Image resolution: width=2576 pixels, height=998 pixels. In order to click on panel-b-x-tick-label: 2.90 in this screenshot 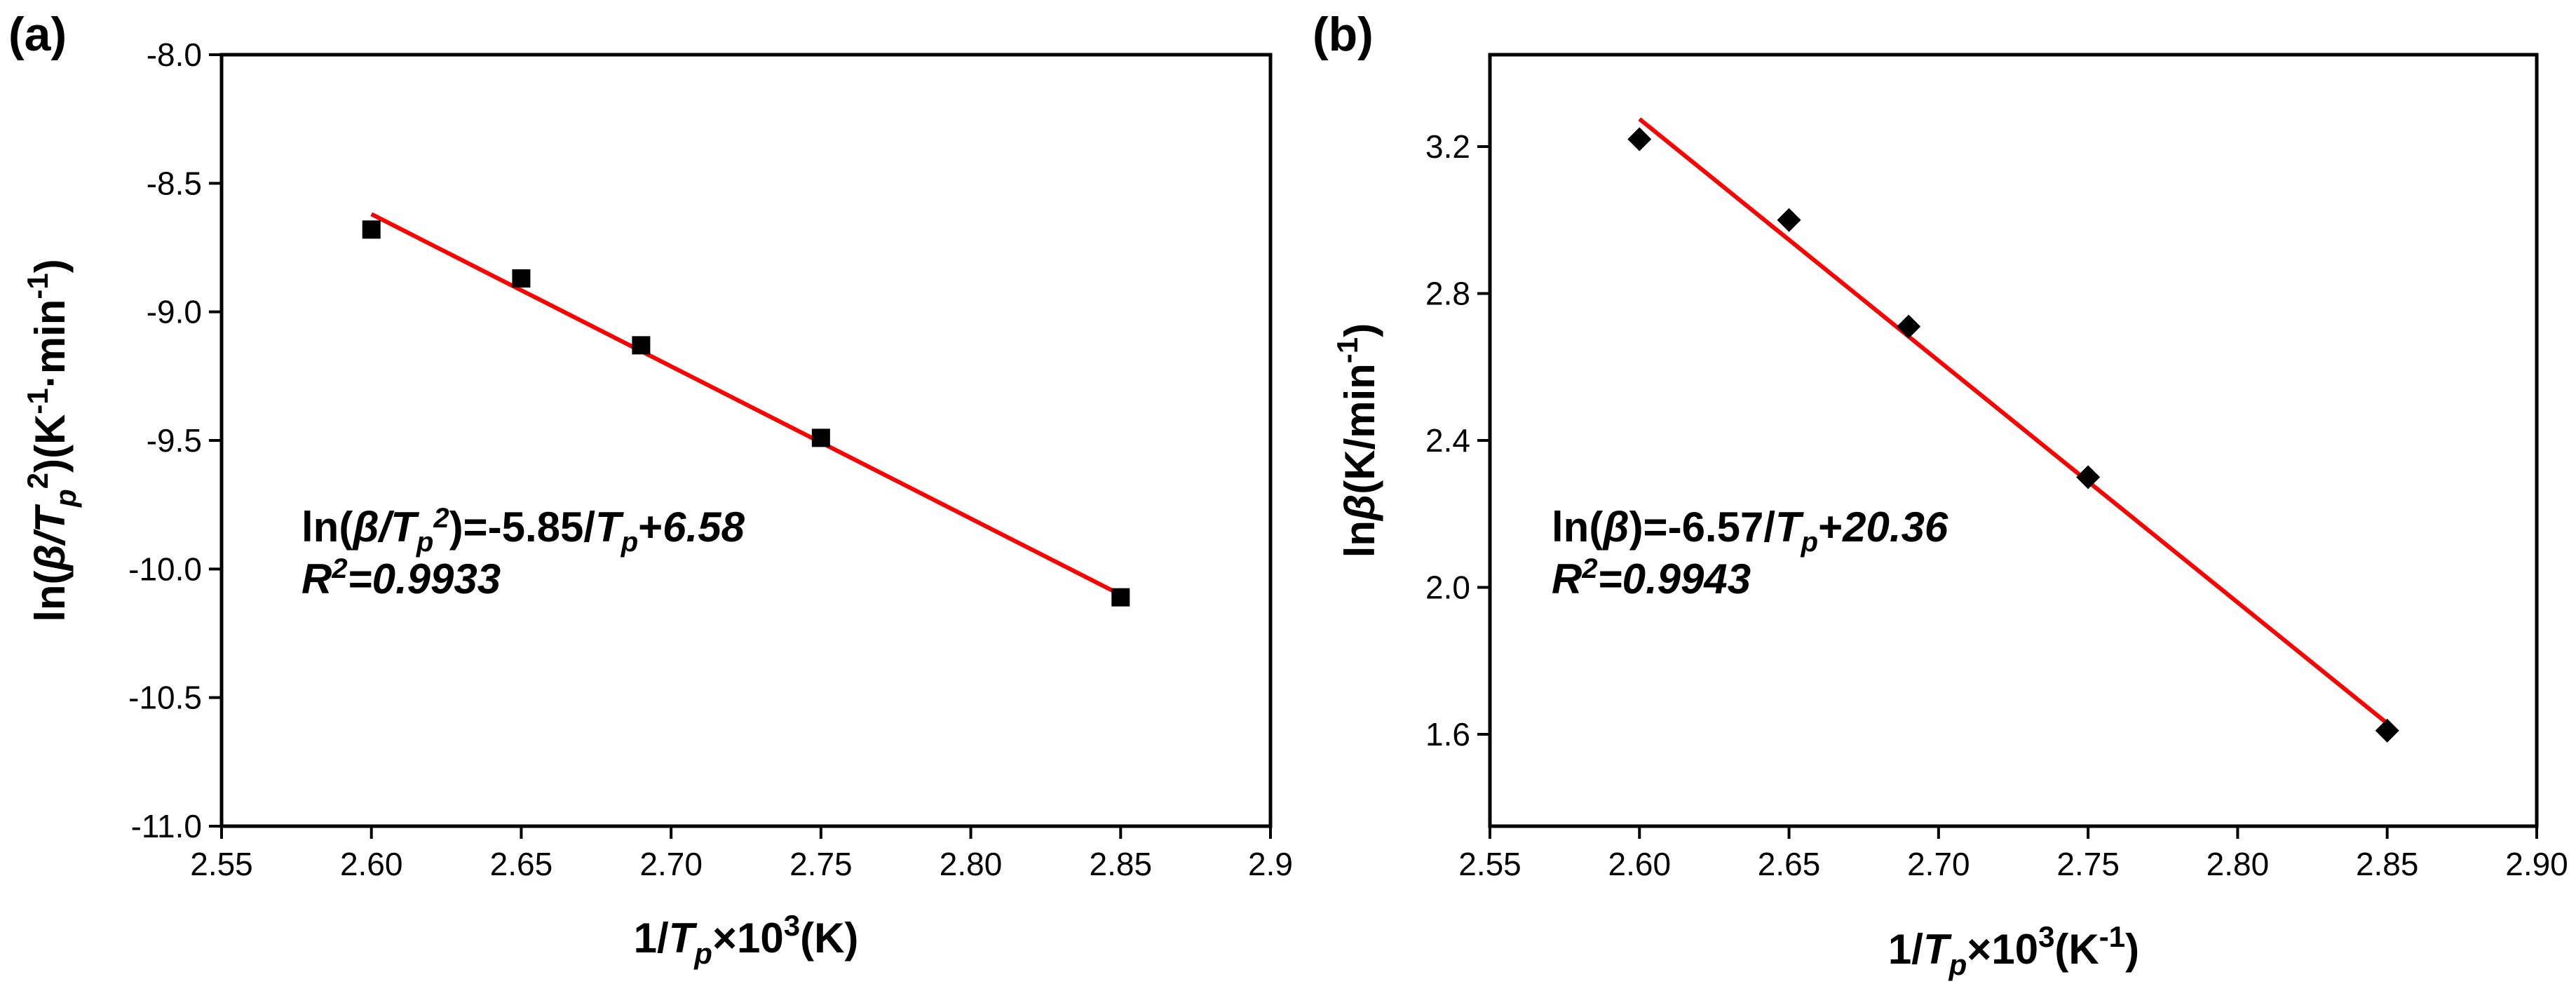, I will do `click(2536, 864)`.